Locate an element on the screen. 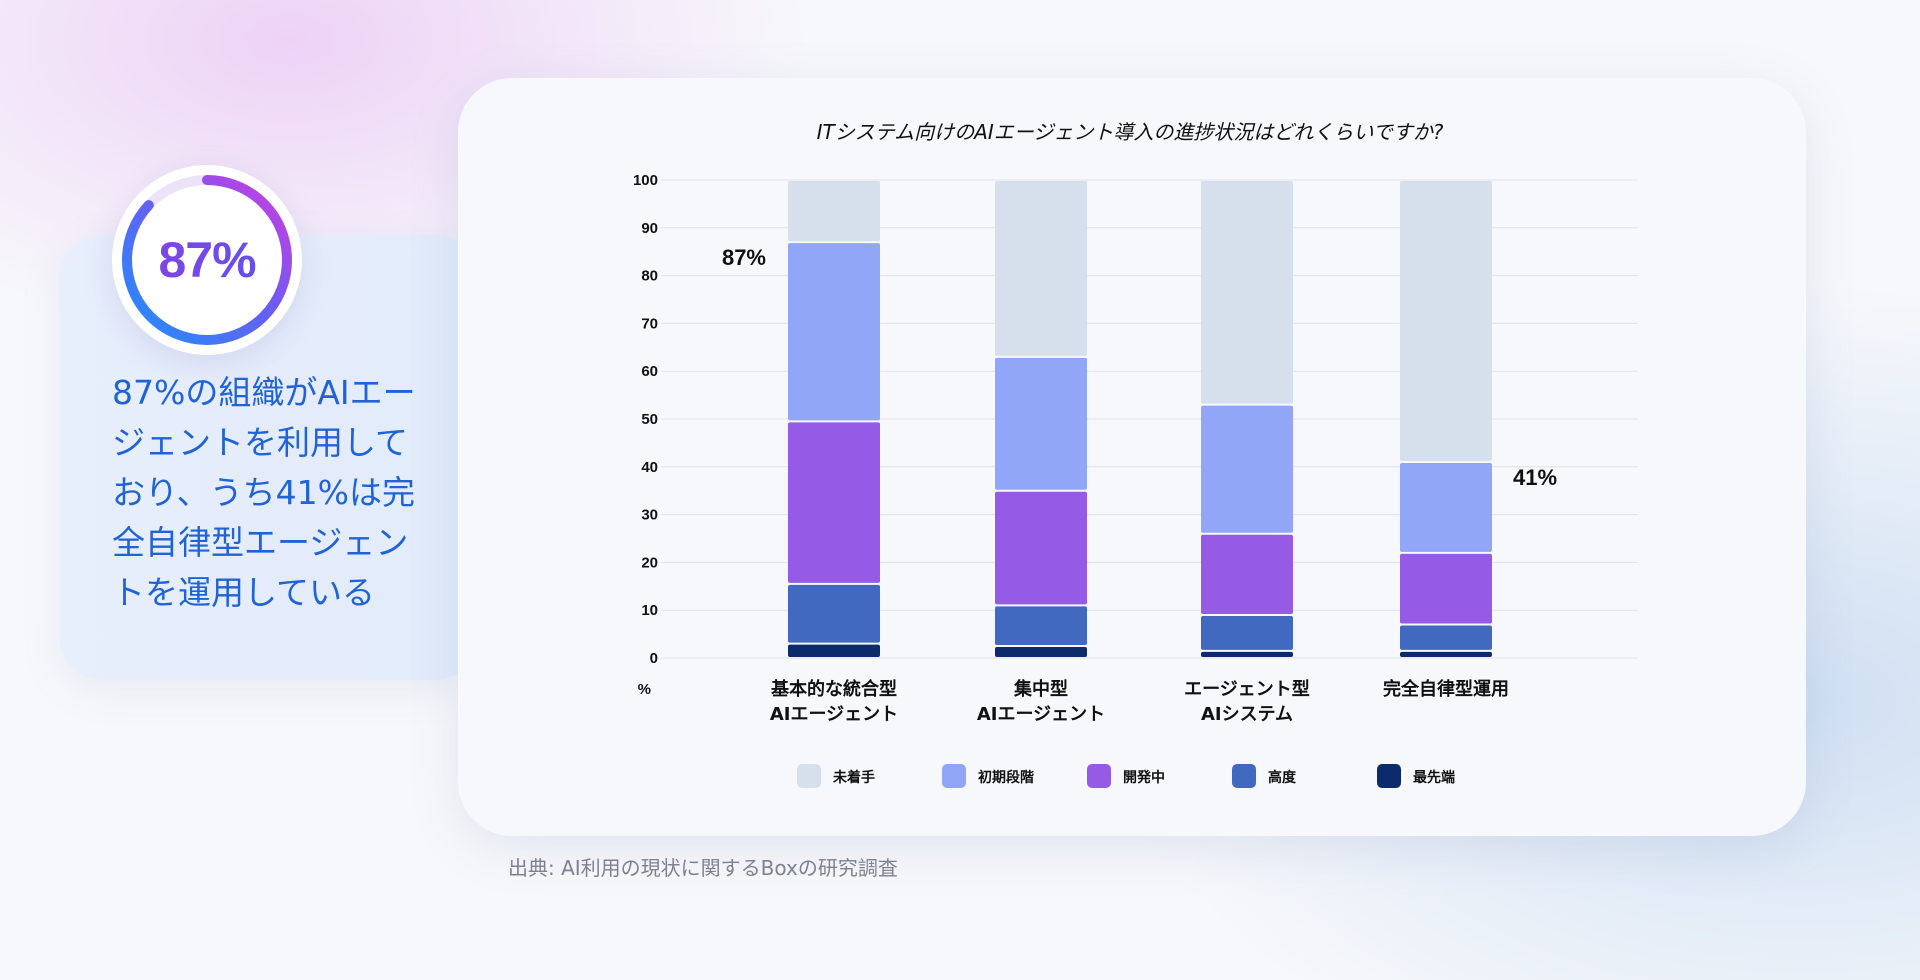  y-tick-label: 70 is located at coordinates (649, 323).